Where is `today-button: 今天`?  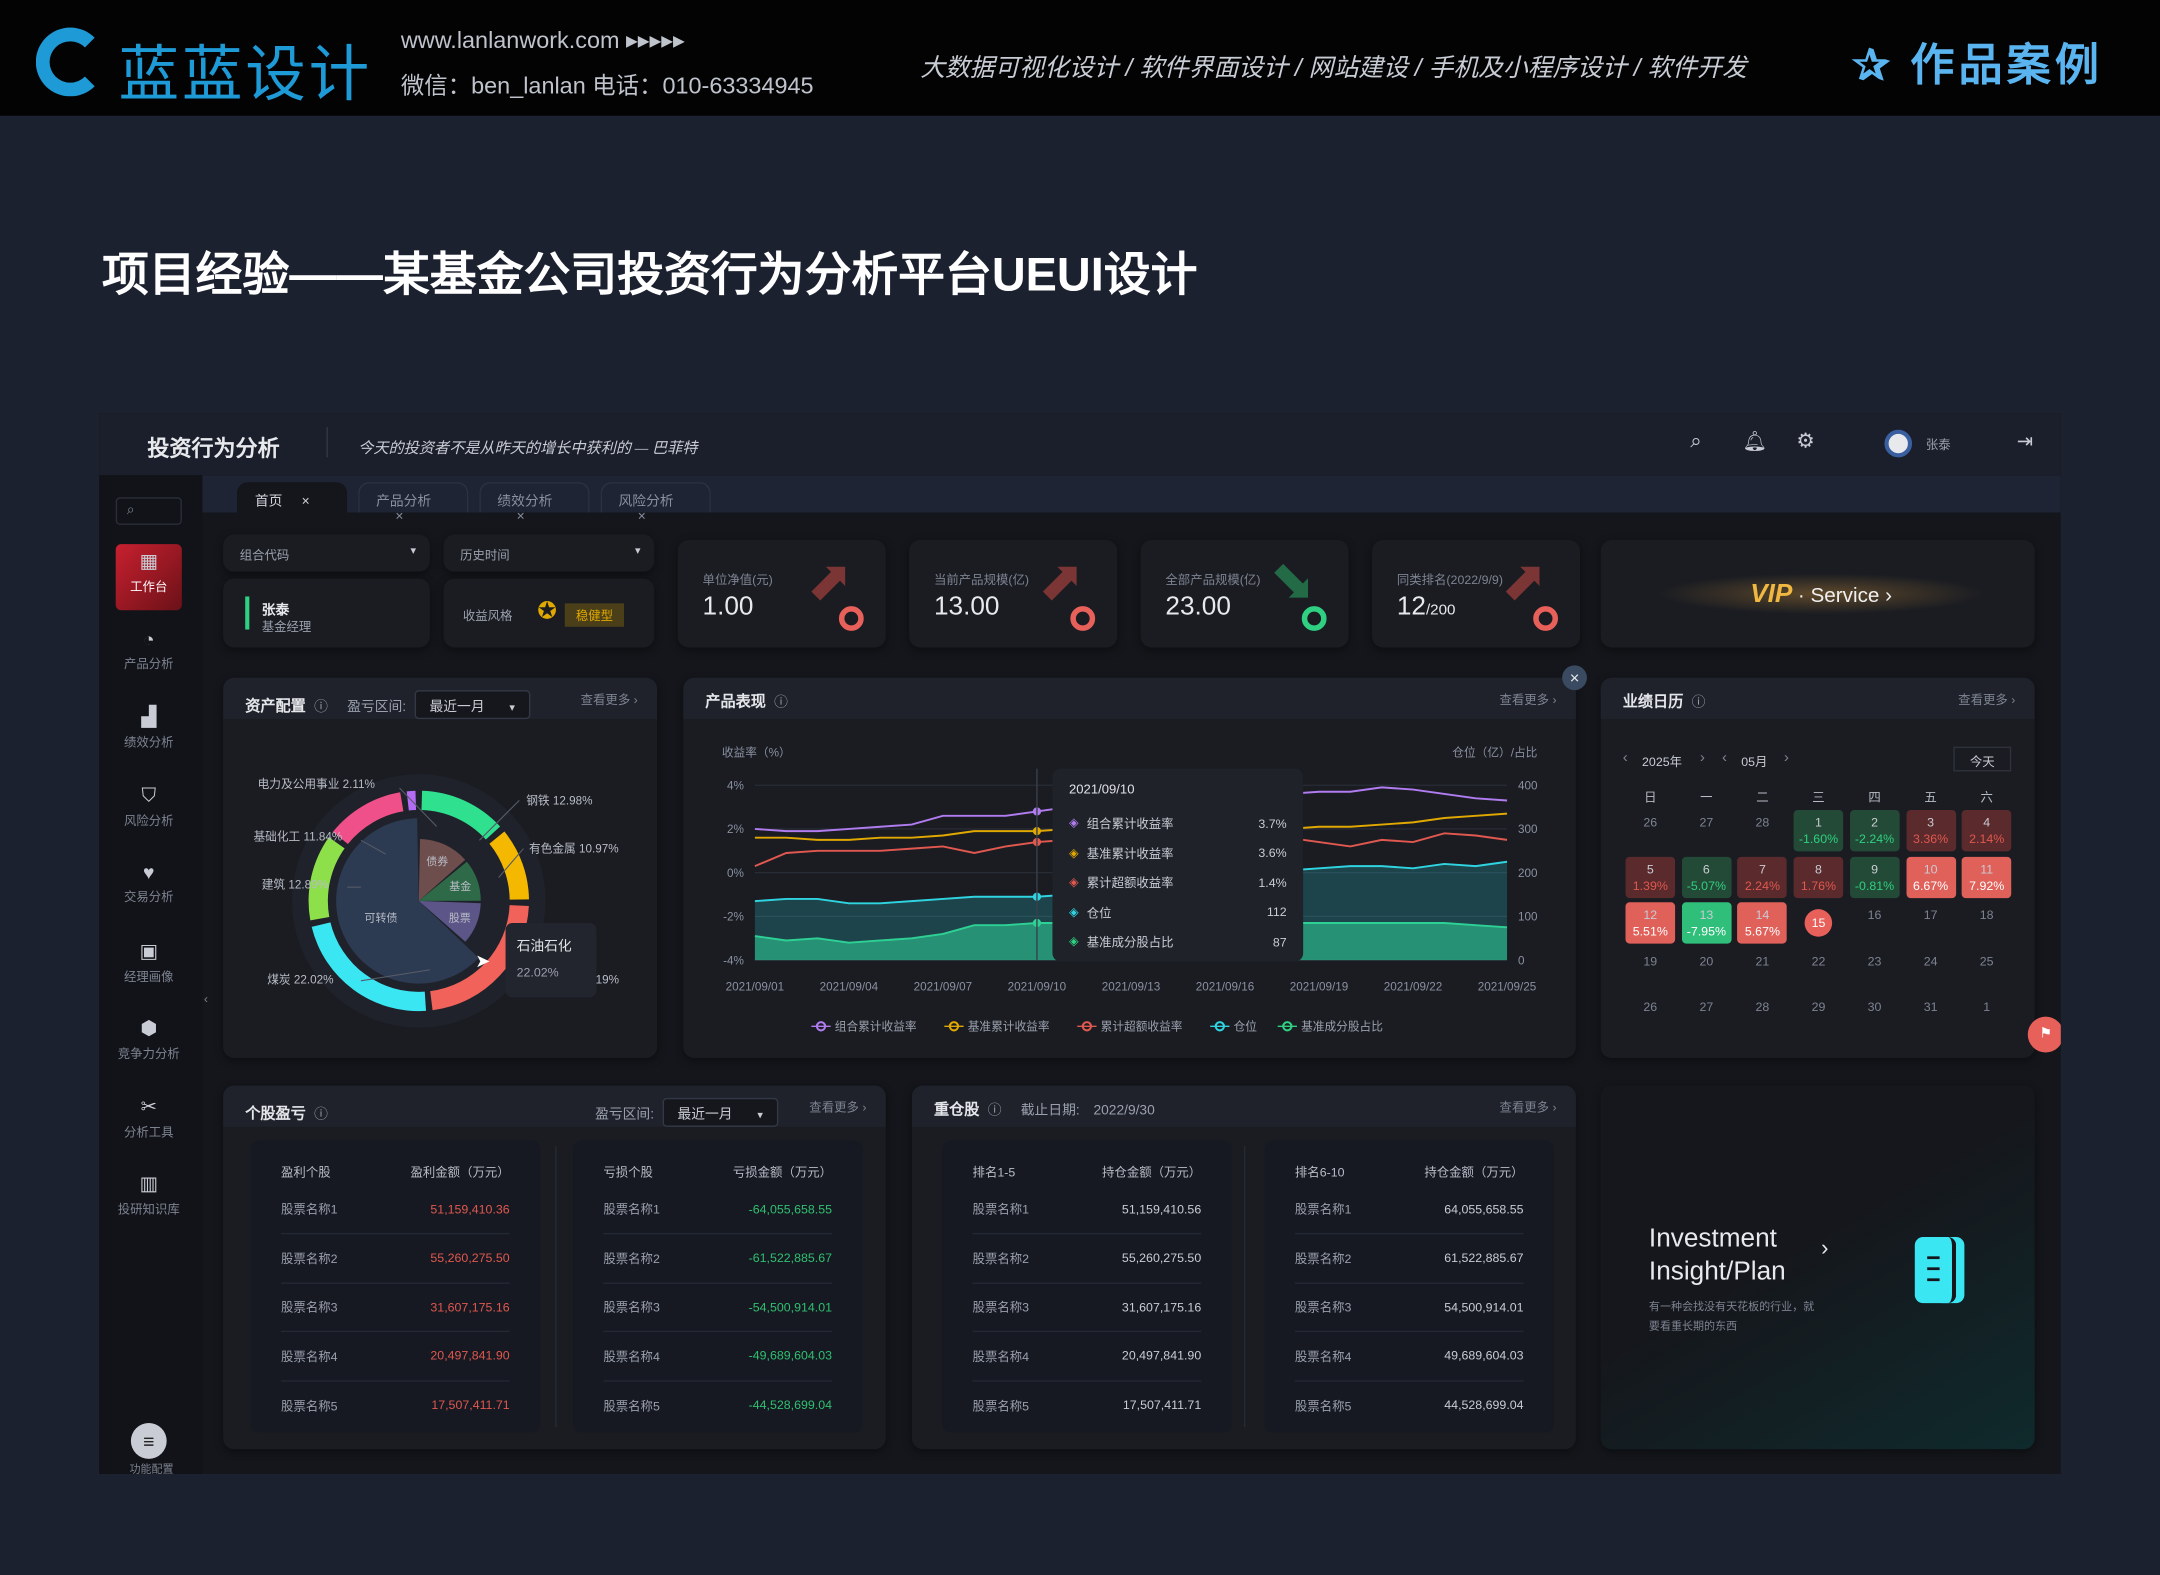
today-button: 今天 is located at coordinates (1982, 759).